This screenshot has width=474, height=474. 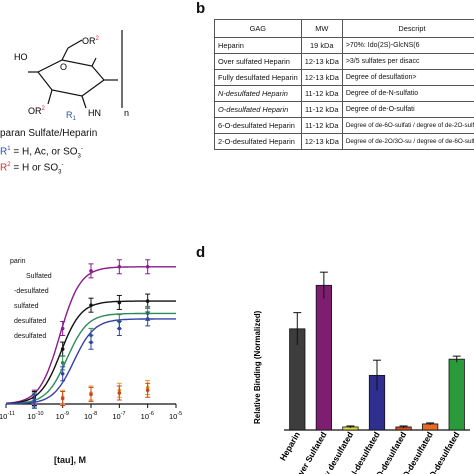 I want to click on cell-gag: 6-O-desulfated Heparin, so click(x=258, y=125).